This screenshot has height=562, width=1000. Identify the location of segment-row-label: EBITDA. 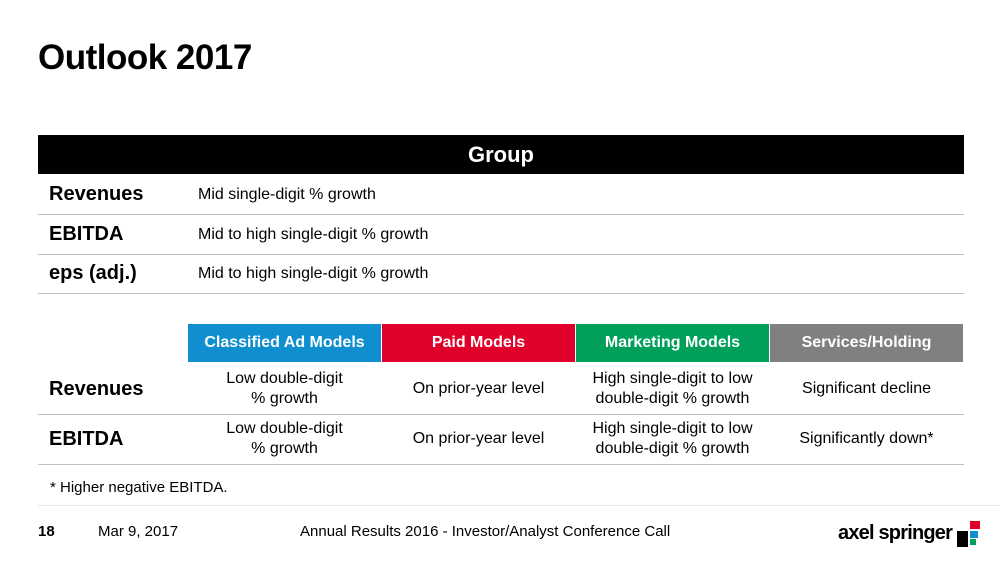
(86, 439).